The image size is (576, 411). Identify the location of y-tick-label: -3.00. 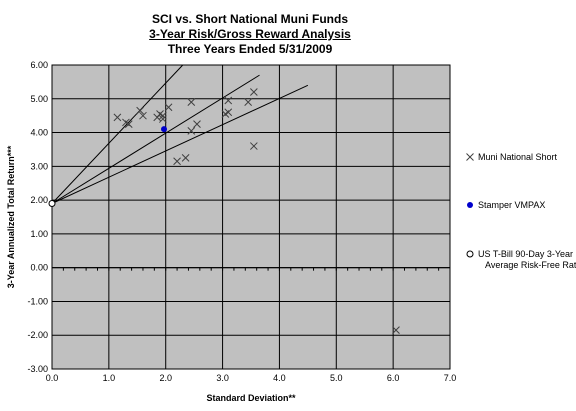
(37, 369).